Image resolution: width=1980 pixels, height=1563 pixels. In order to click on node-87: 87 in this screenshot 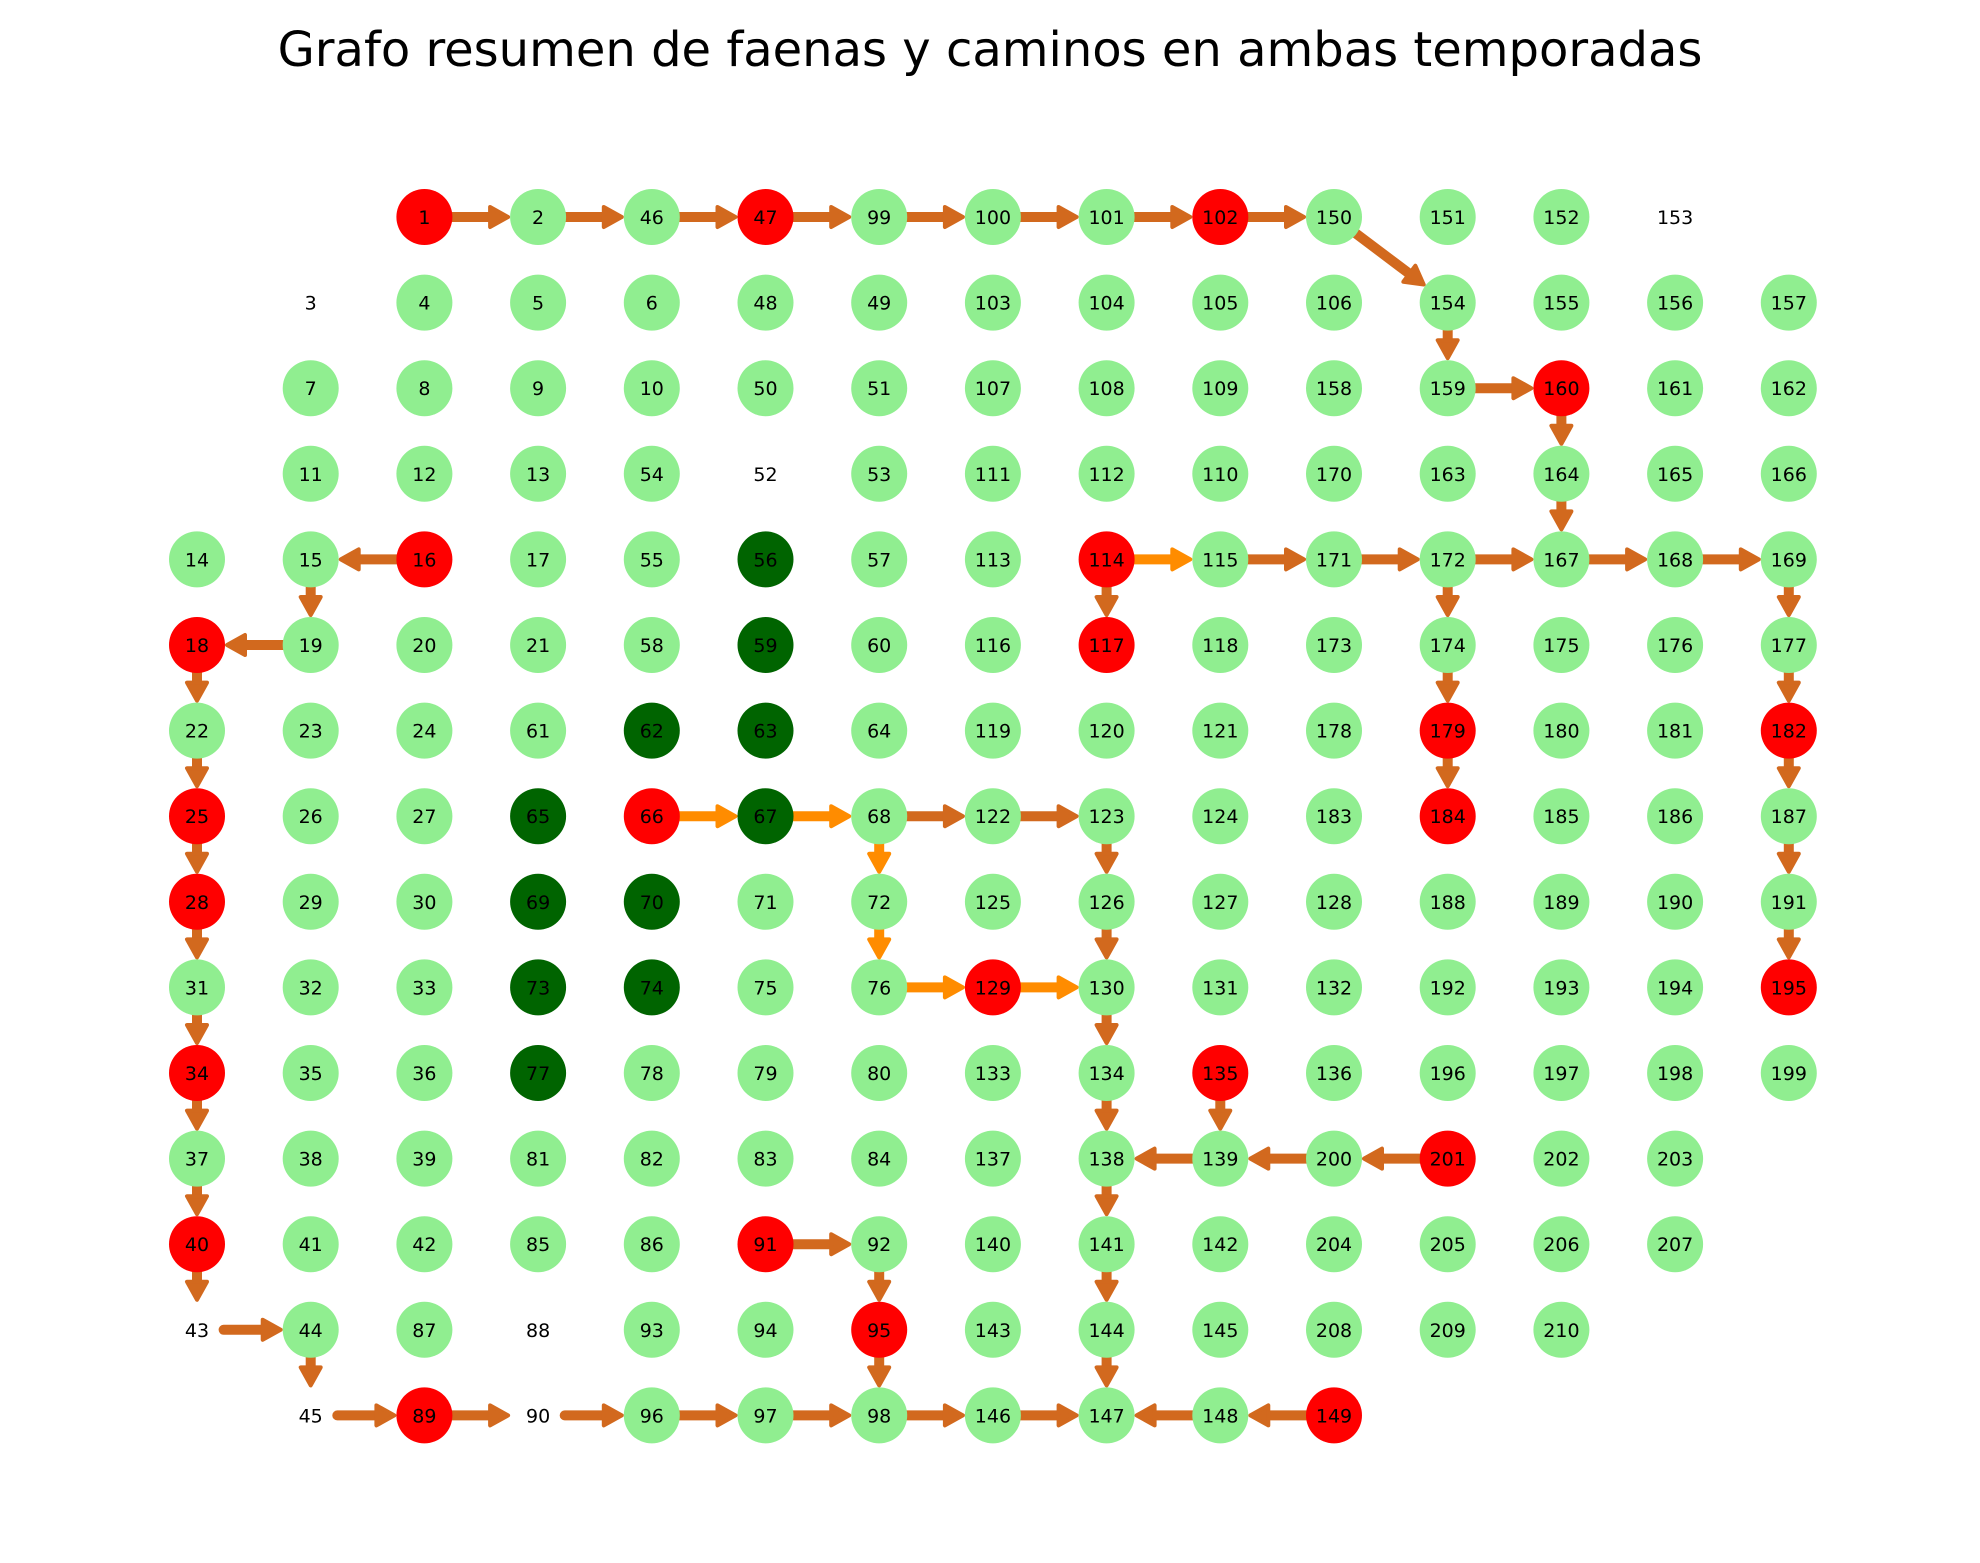, I will do `click(424, 1329)`.